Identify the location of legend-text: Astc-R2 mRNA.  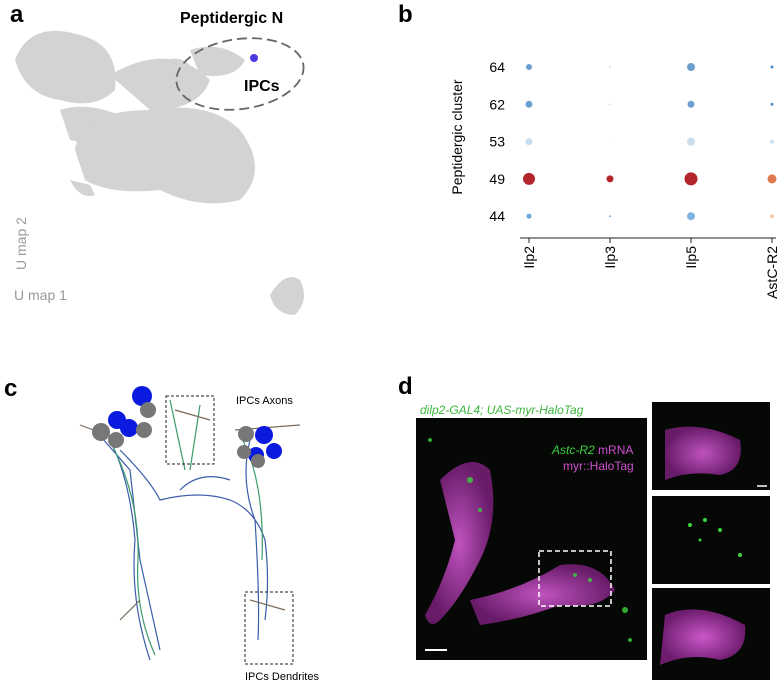
(592, 450).